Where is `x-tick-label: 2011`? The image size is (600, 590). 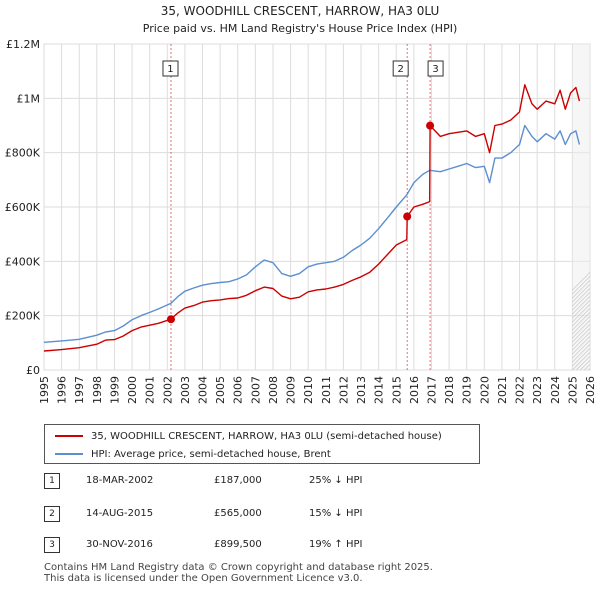
x-tick-label: 2011 is located at coordinates (326, 390).